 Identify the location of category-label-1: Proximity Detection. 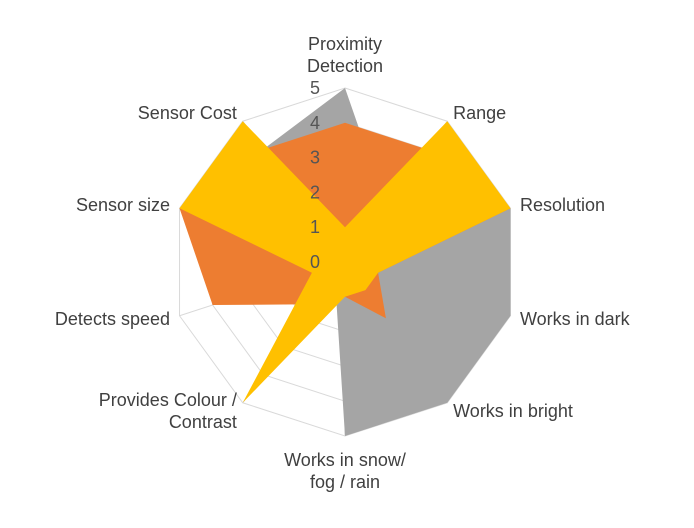
(345, 55).